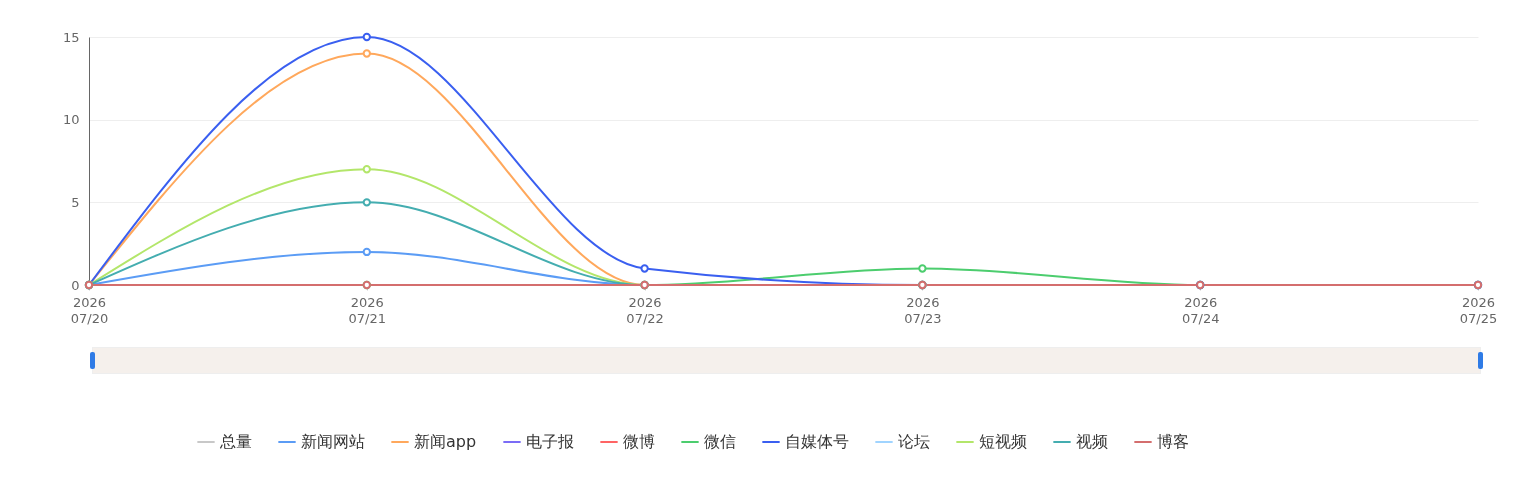 The image size is (1540, 477). Describe the element at coordinates (89, 310) in the screenshot. I see `x-tick-label: 2026 07/20` at that location.